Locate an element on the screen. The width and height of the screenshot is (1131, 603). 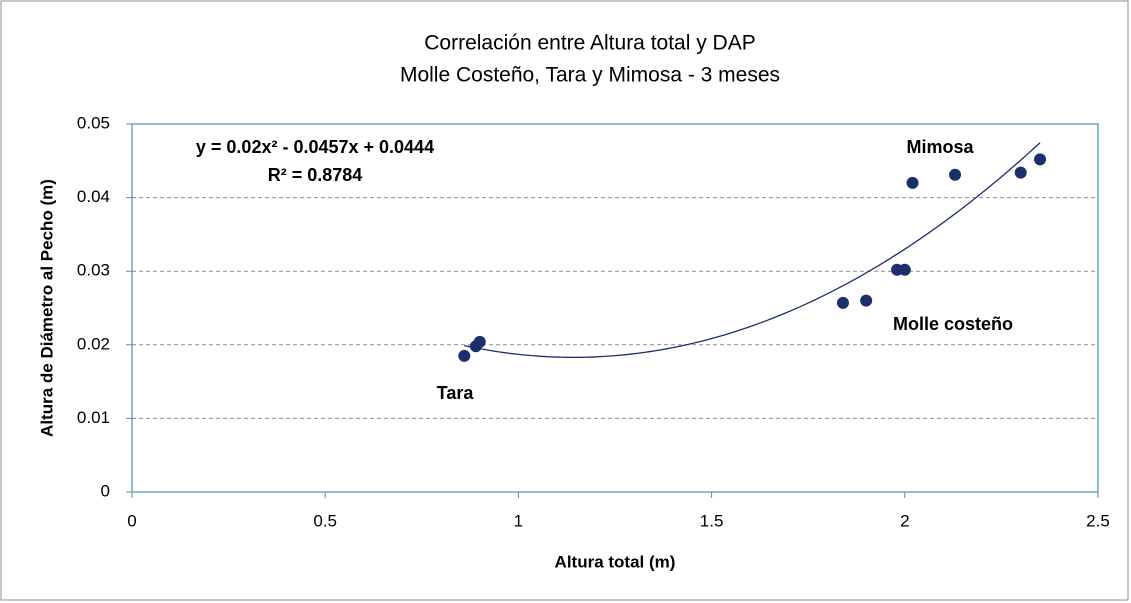
y-axis-label: Altura de Diámetro al Pecho (m) is located at coordinates (46, 308).